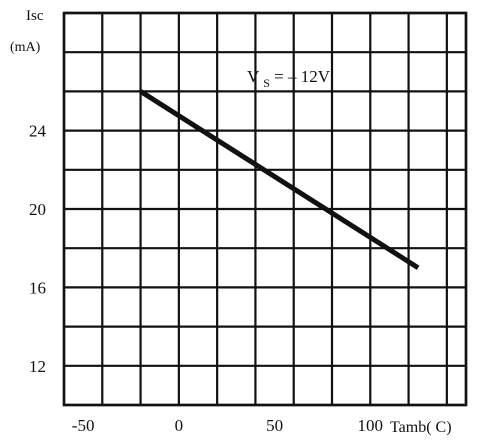 The image size is (482, 443). What do you see at coordinates (35, 16) in the screenshot?
I see `y-axis-label: Isc` at bounding box center [35, 16].